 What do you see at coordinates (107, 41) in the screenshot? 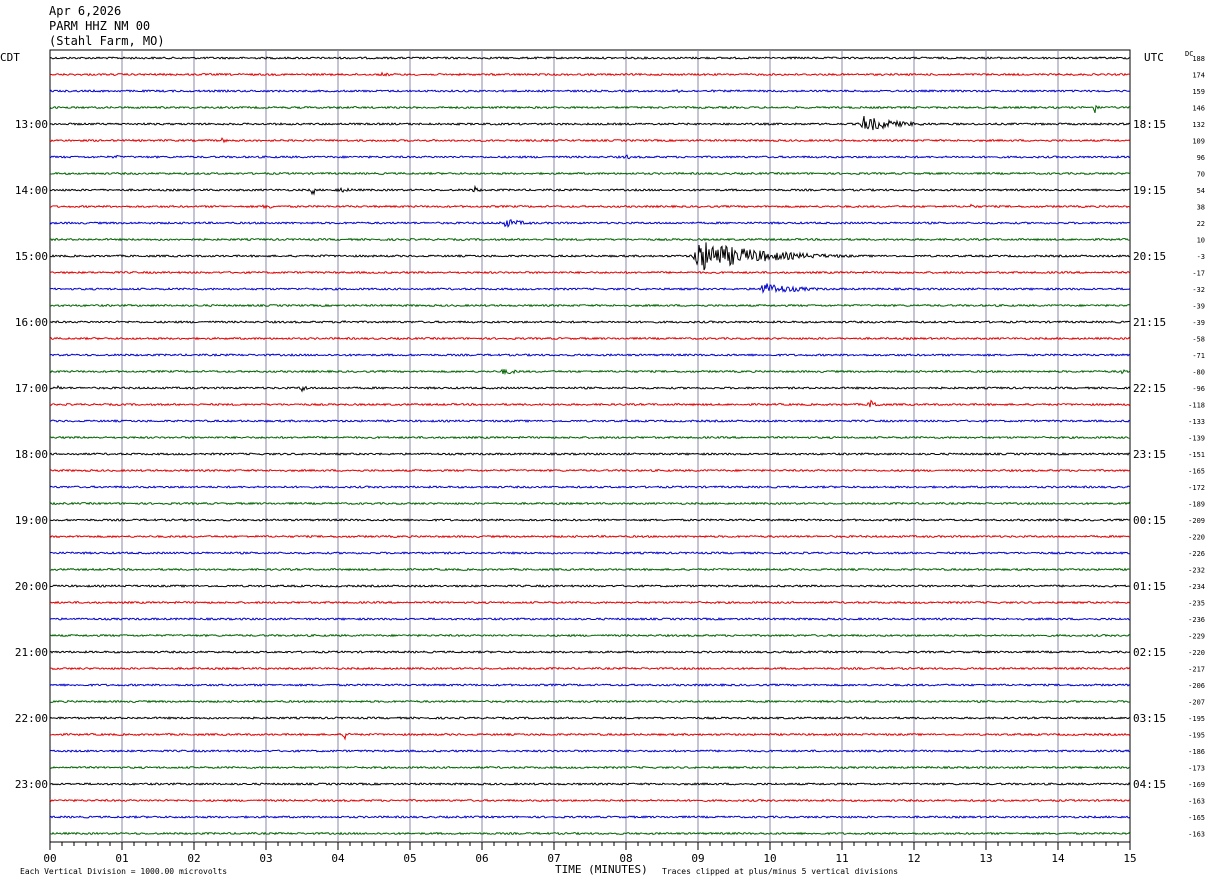
I see `station-location: (Stahl Farm, MO)` at bounding box center [107, 41].